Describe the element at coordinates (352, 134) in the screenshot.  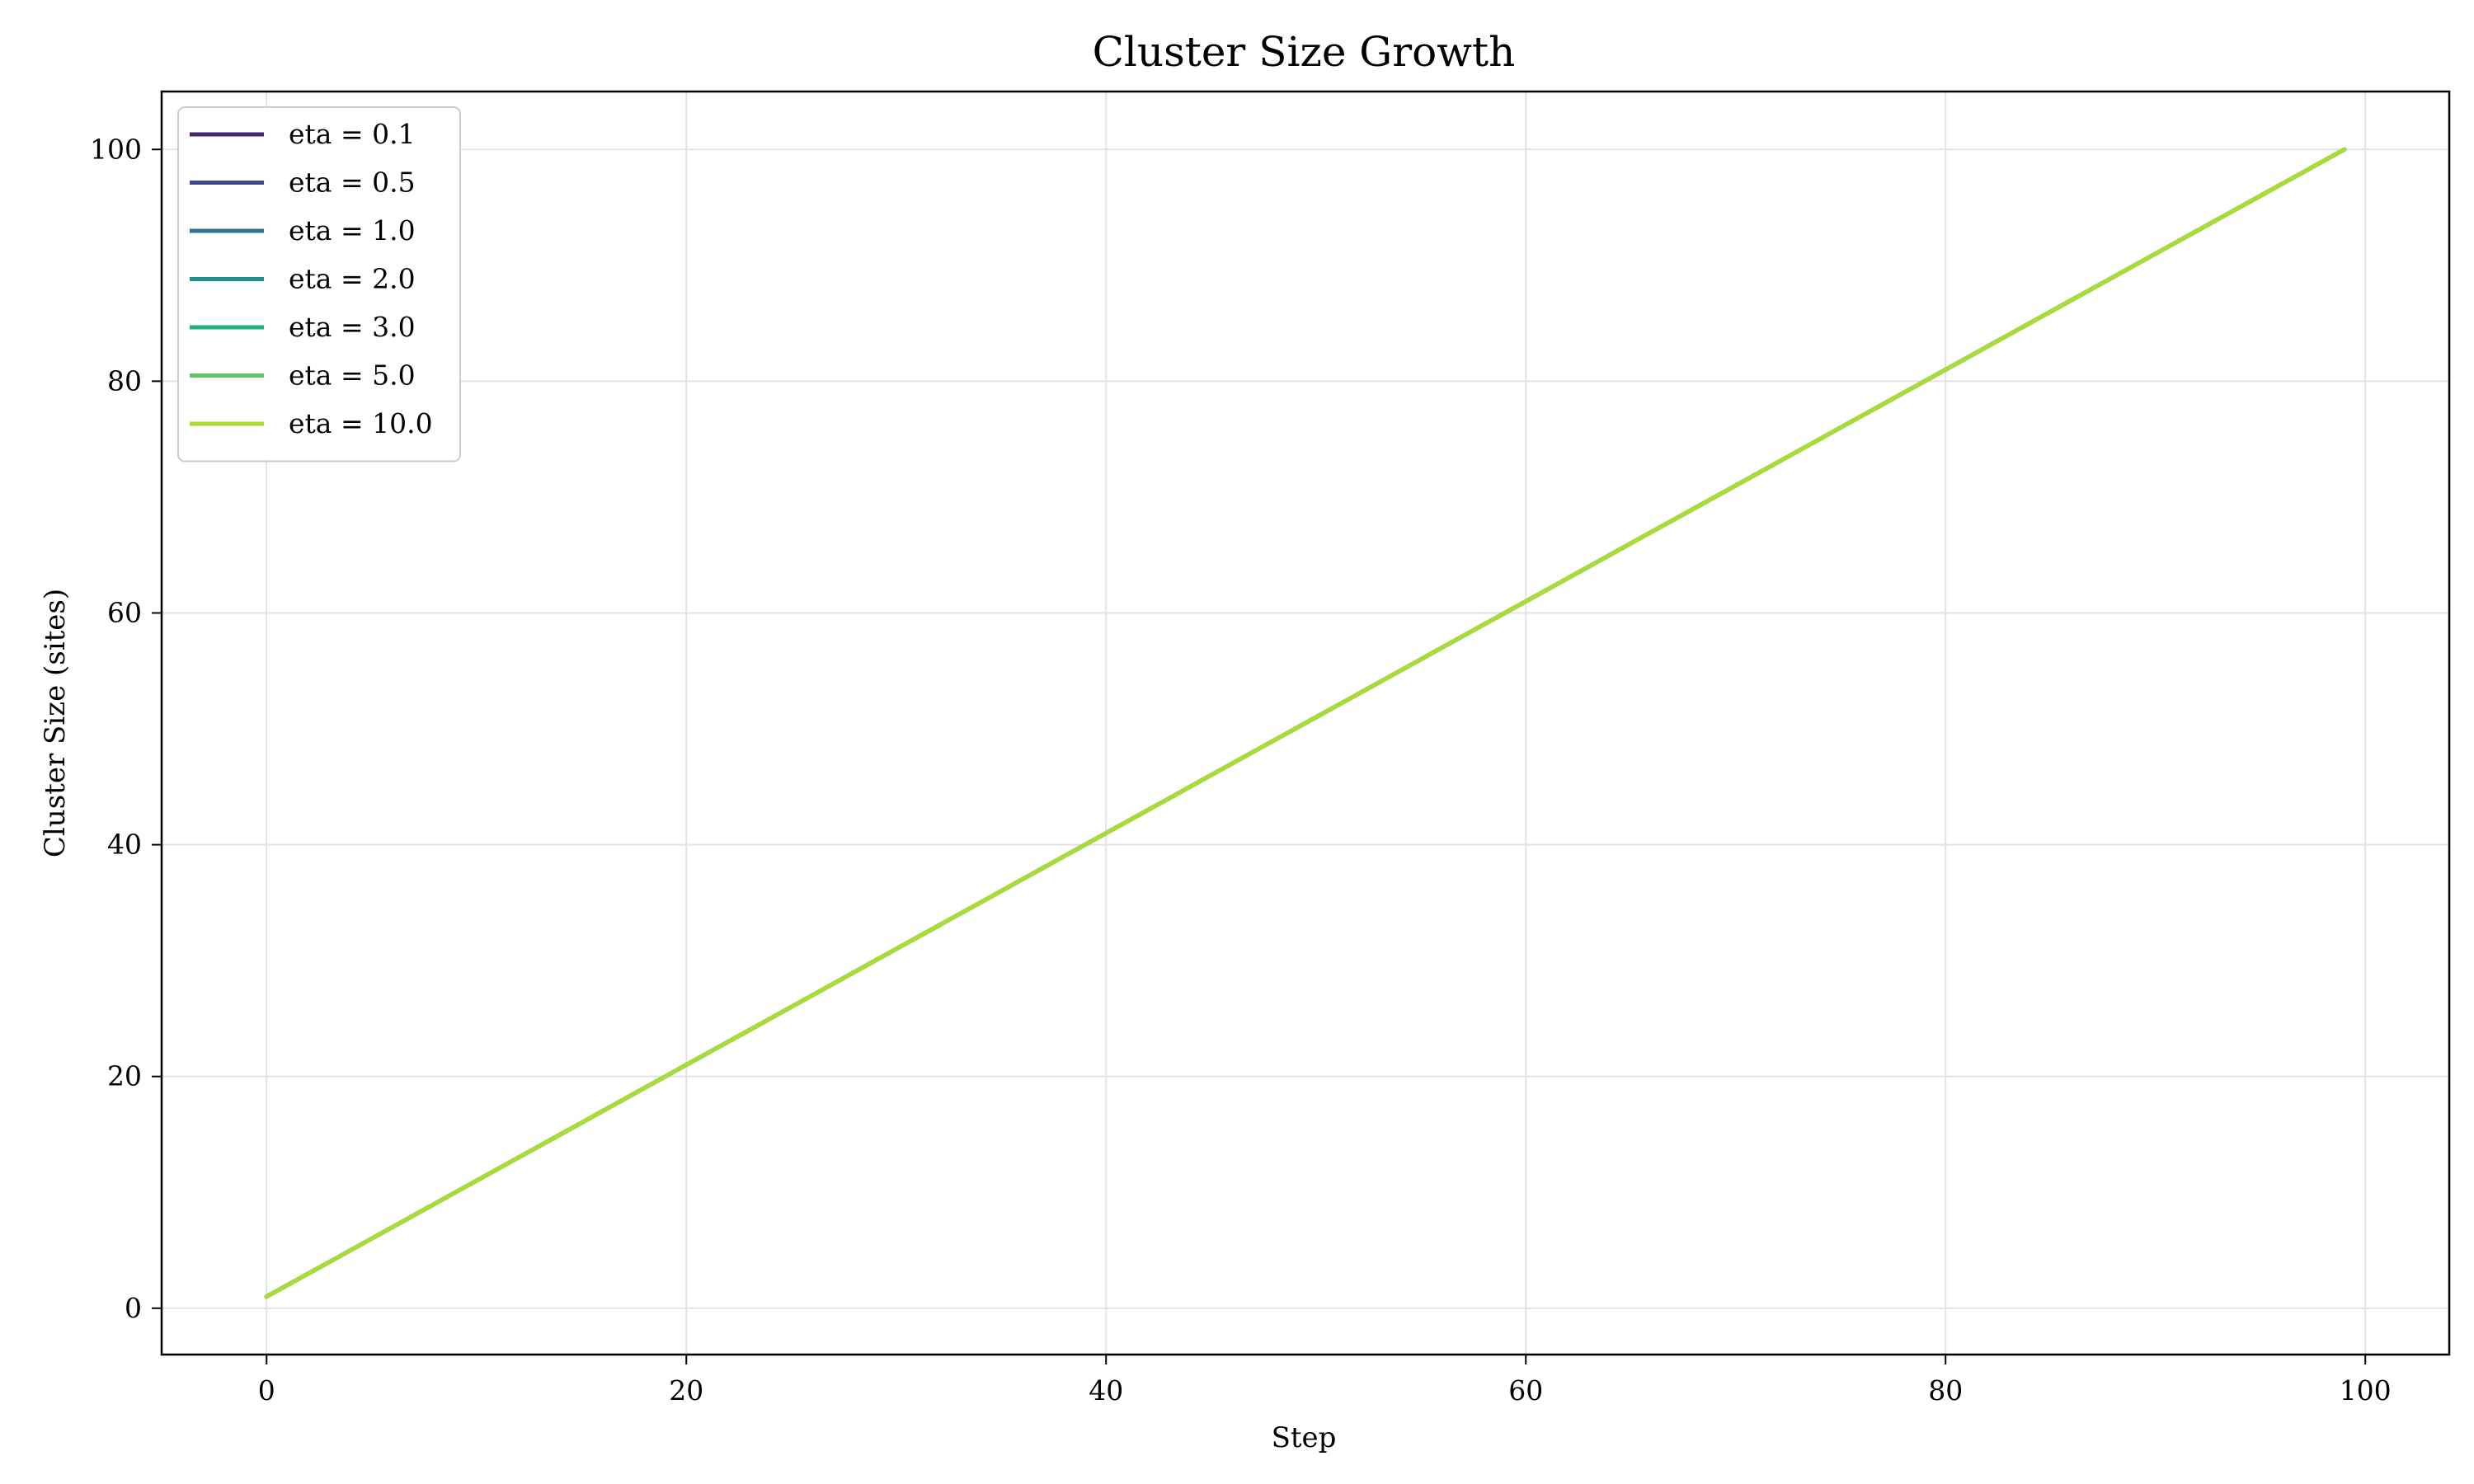
I see `legend-label: eta = 0.1` at that location.